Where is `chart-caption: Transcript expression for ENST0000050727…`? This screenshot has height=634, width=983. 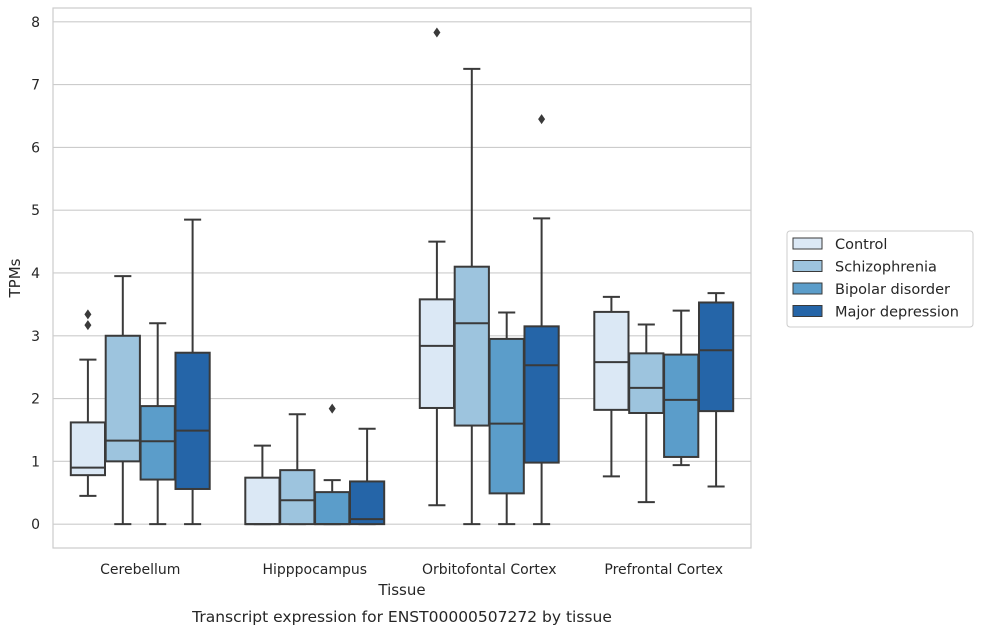 chart-caption: Transcript expression for ENST0000050727… is located at coordinates (401, 617).